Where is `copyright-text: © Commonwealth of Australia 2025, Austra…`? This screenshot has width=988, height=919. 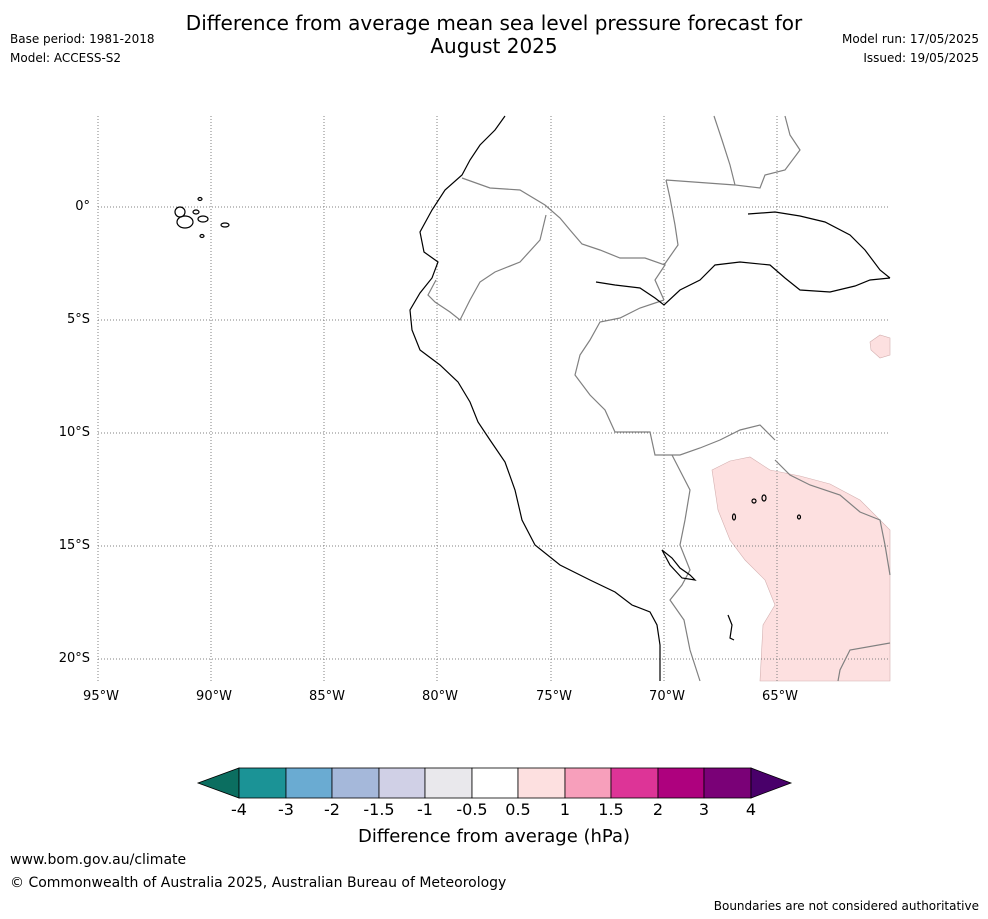 copyright-text: © Commonwealth of Australia 2025, Austra… is located at coordinates (258, 883).